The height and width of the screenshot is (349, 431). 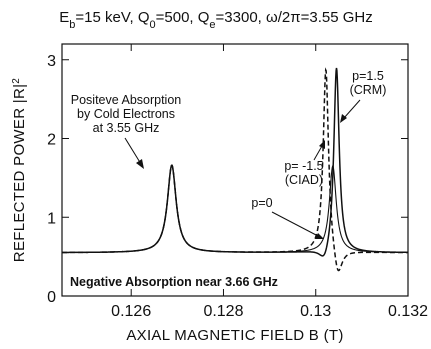 What do you see at coordinates (368, 76) in the screenshot?
I see `annotation-p15-label: p=1.5` at bounding box center [368, 76].